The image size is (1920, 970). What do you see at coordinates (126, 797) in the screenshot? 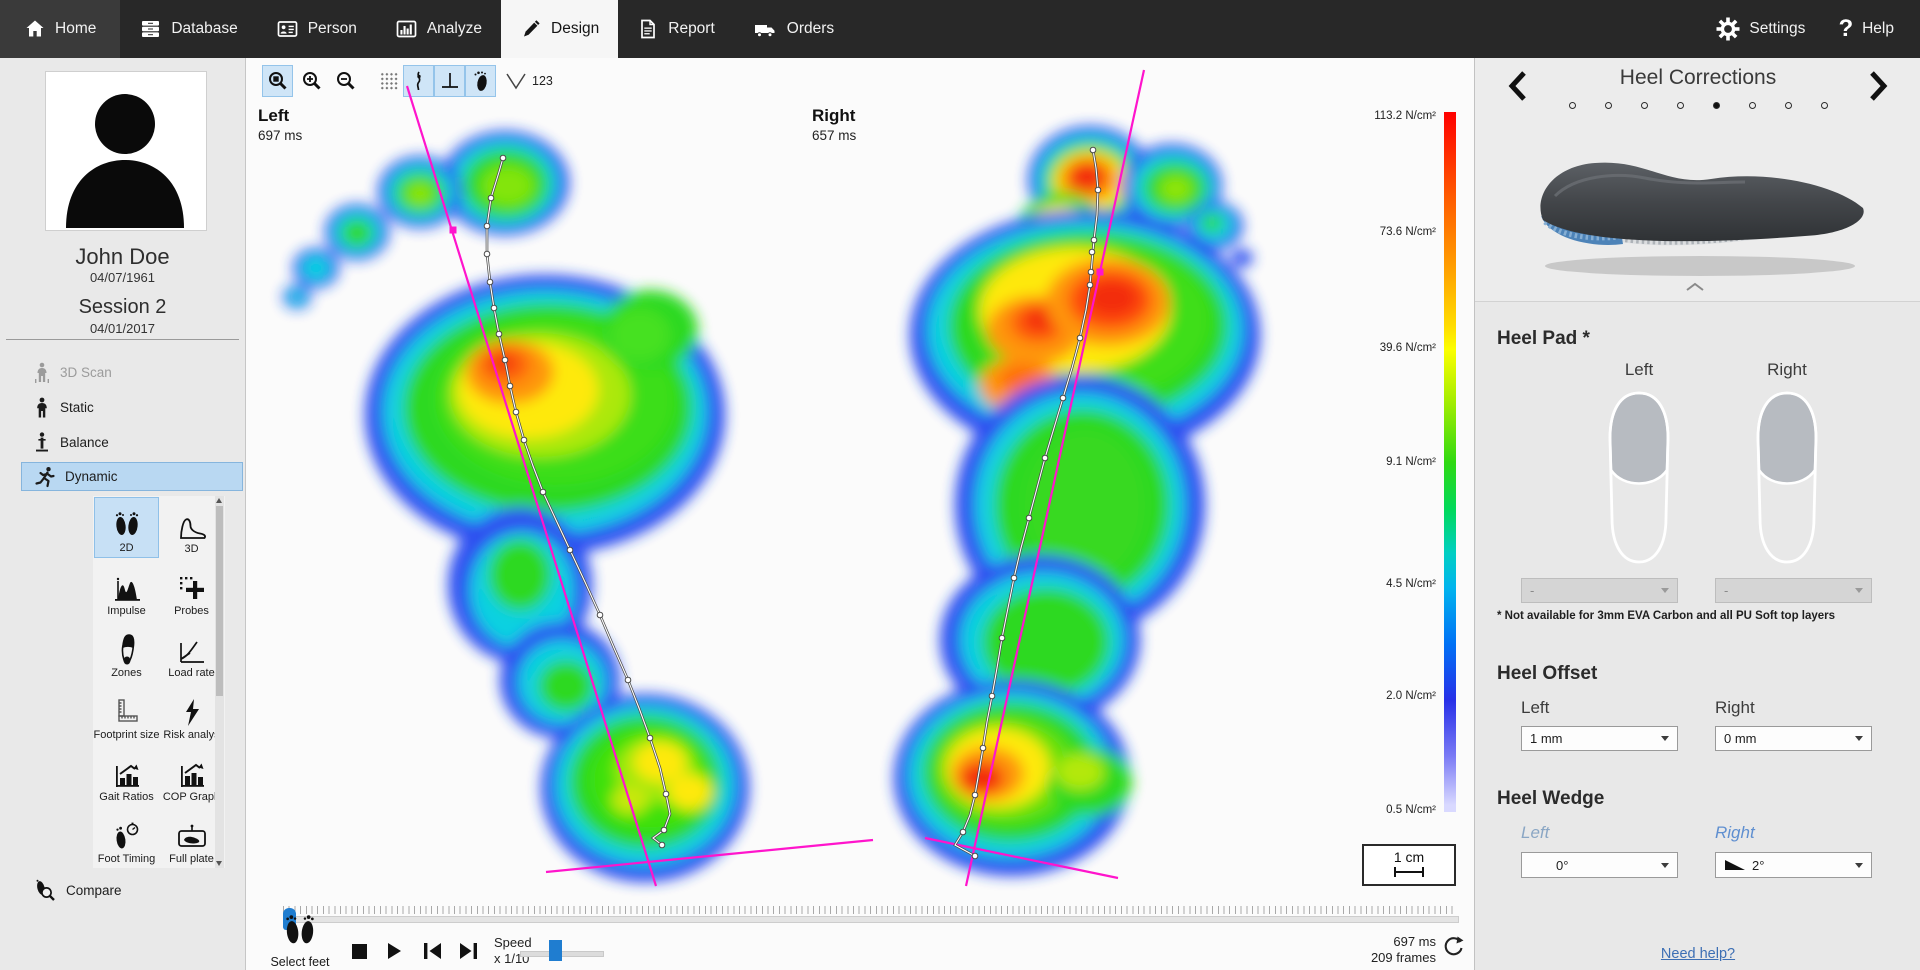
I see `tool-label: Gait Ratios` at bounding box center [126, 797].